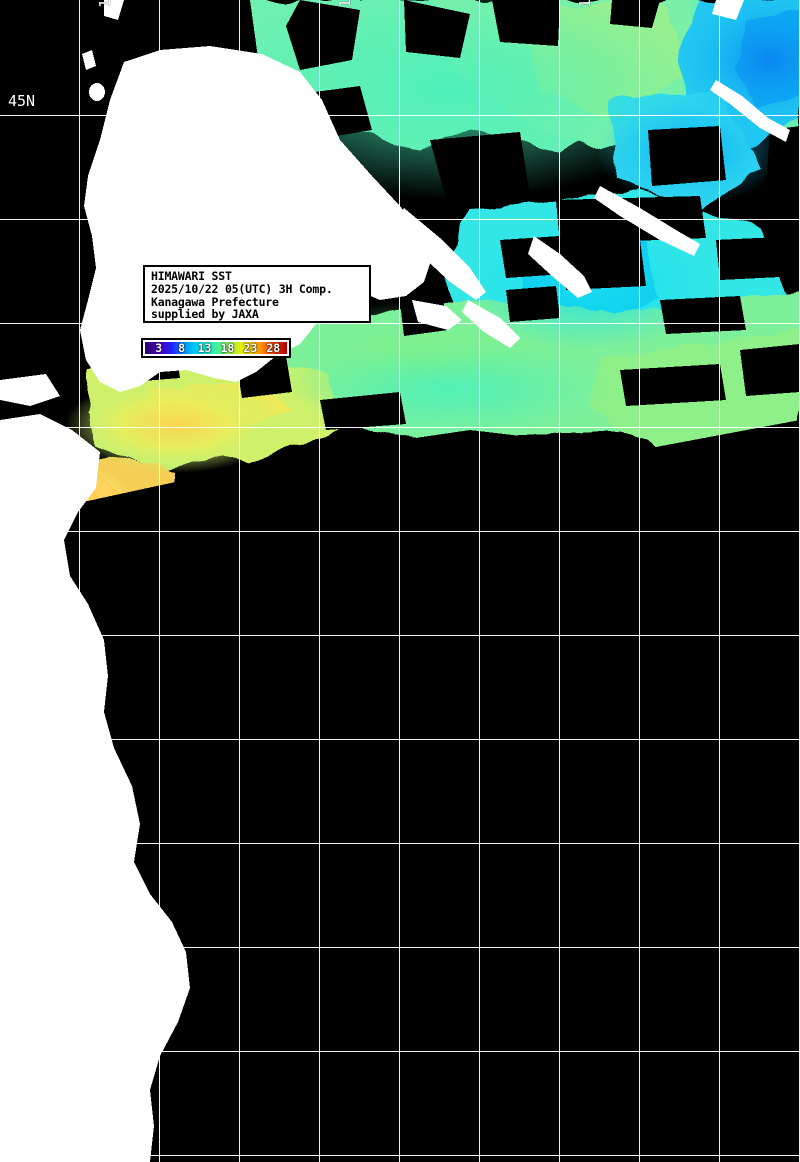 The image size is (800, 1162). Describe the element at coordinates (38, 598) in the screenshot. I see `land-island-oshima` at that location.